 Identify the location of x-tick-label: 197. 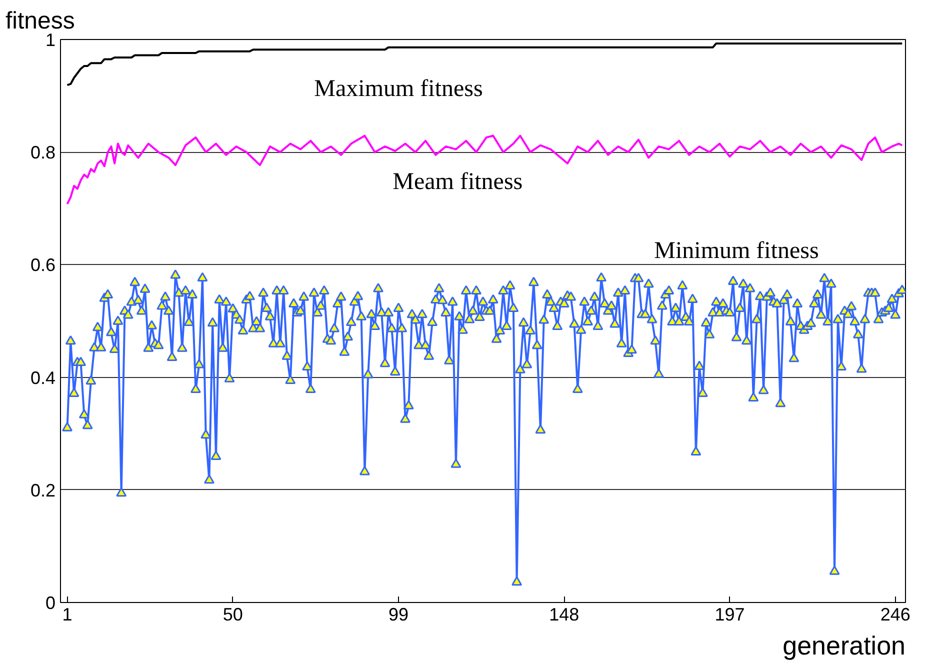
(729, 614).